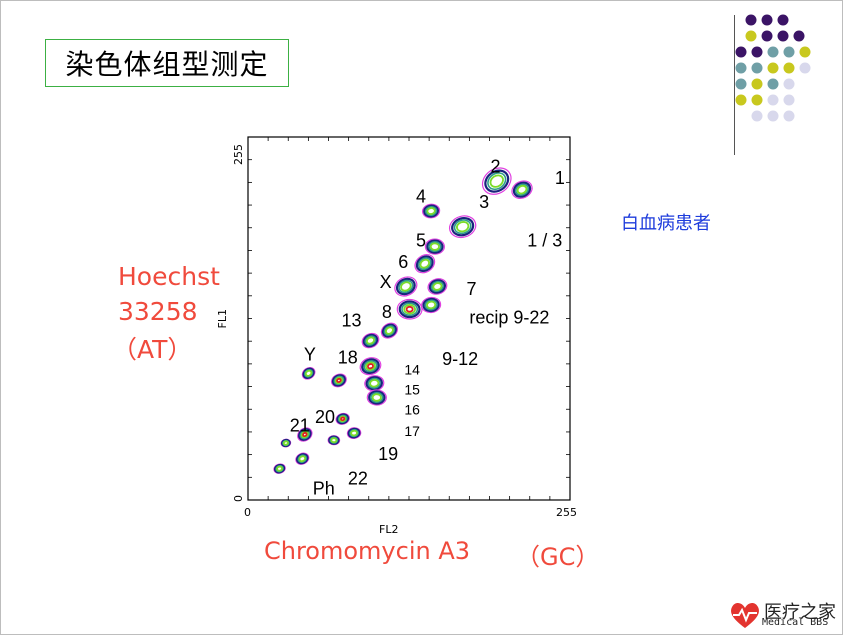 The height and width of the screenshot is (635, 843). I want to click on chromosome-label: 9-12, so click(460, 359).